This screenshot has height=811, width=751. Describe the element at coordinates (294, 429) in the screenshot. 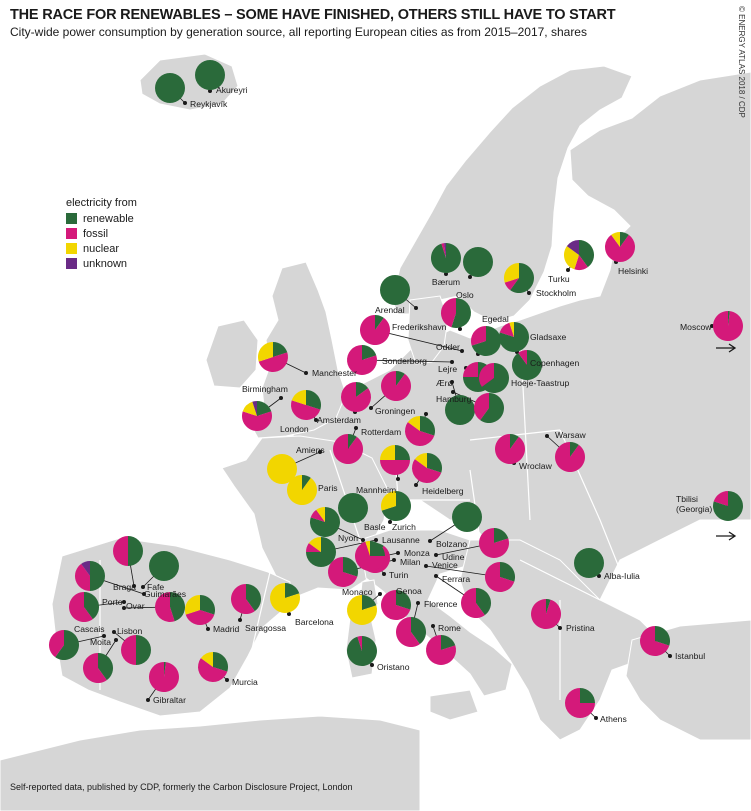

I see `city-label-london: London` at that location.